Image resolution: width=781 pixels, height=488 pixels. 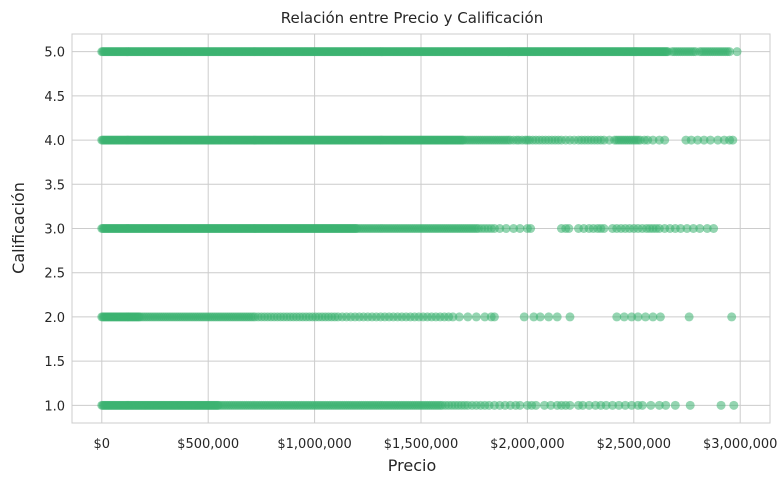 What do you see at coordinates (54, 362) in the screenshot?
I see `y-tick-label: 1.5` at bounding box center [54, 362].